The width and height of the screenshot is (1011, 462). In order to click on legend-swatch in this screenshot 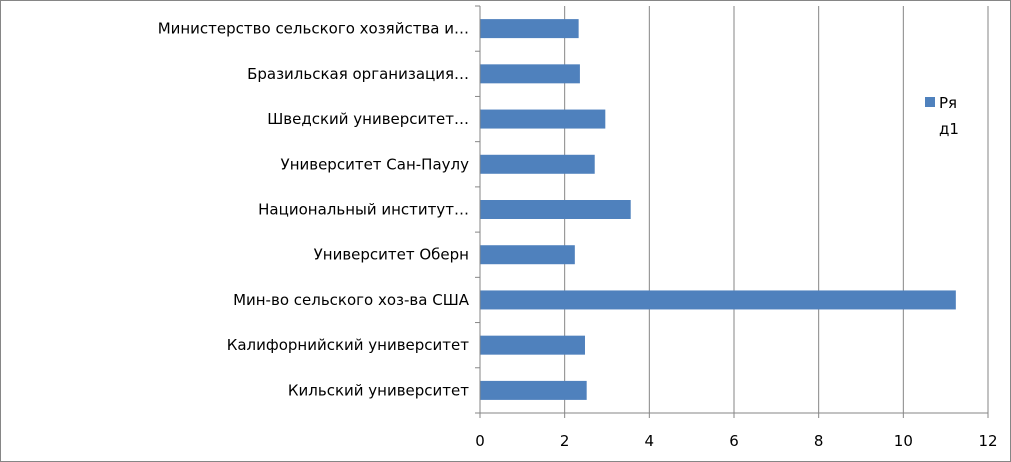, I will do `click(930, 102)`.